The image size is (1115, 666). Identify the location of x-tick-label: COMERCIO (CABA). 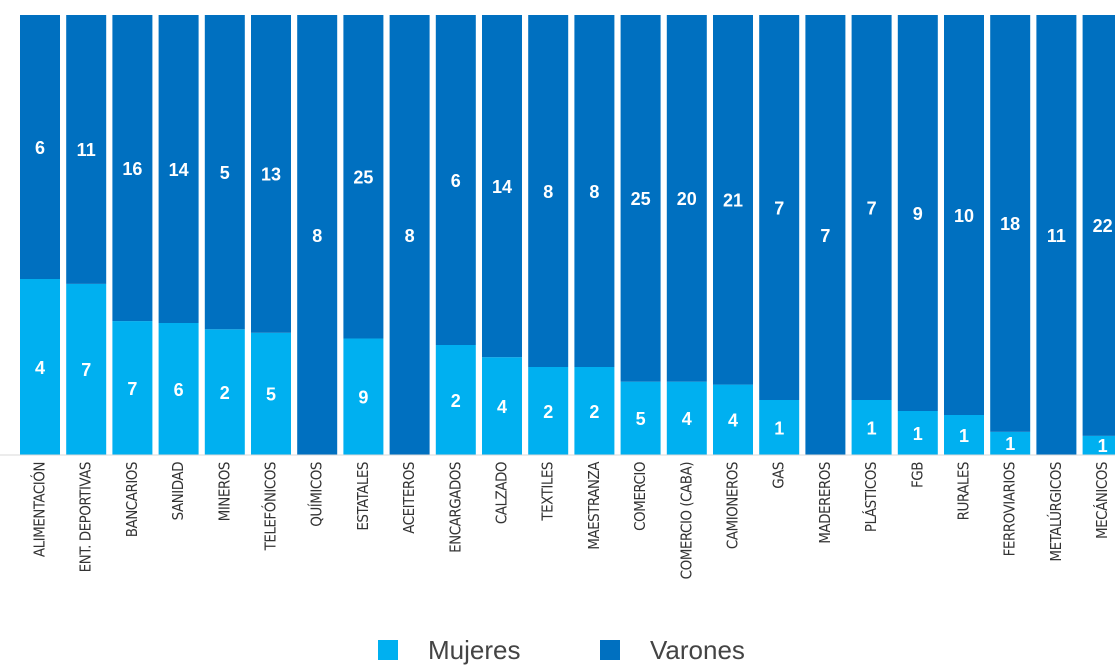
(686, 521).